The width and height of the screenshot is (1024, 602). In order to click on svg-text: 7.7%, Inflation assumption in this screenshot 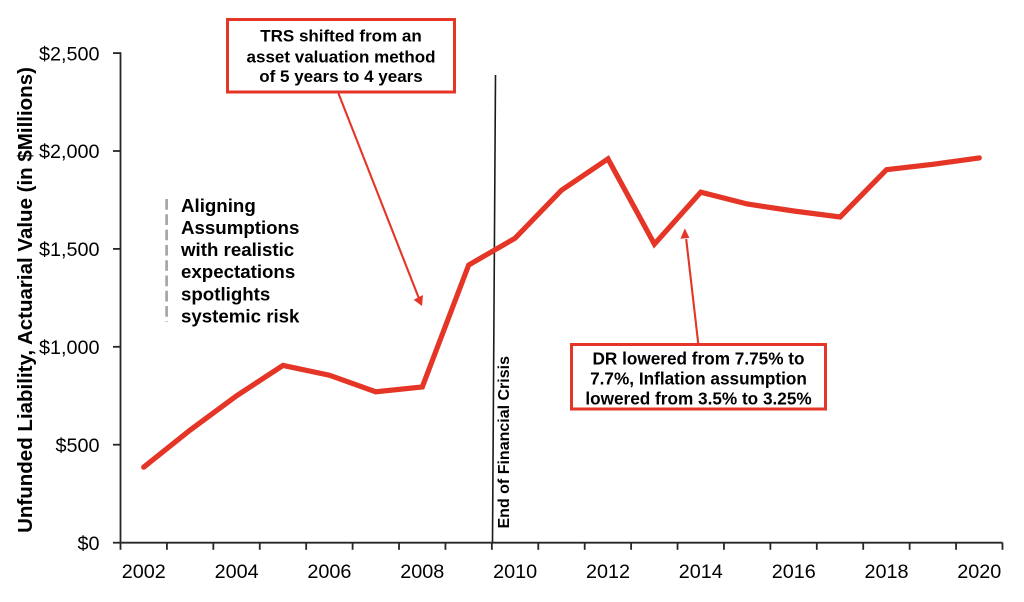, I will do `click(698, 378)`.